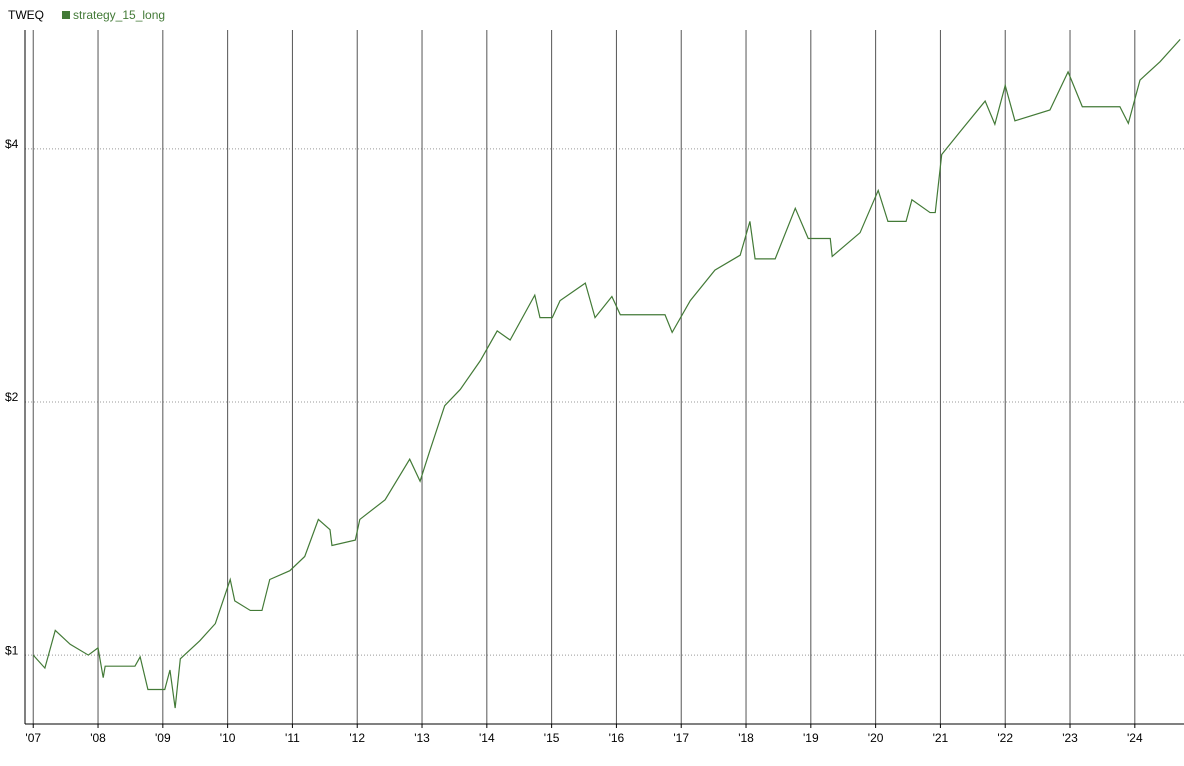  What do you see at coordinates (12, 650) in the screenshot?
I see `y-tick-label: $1` at bounding box center [12, 650].